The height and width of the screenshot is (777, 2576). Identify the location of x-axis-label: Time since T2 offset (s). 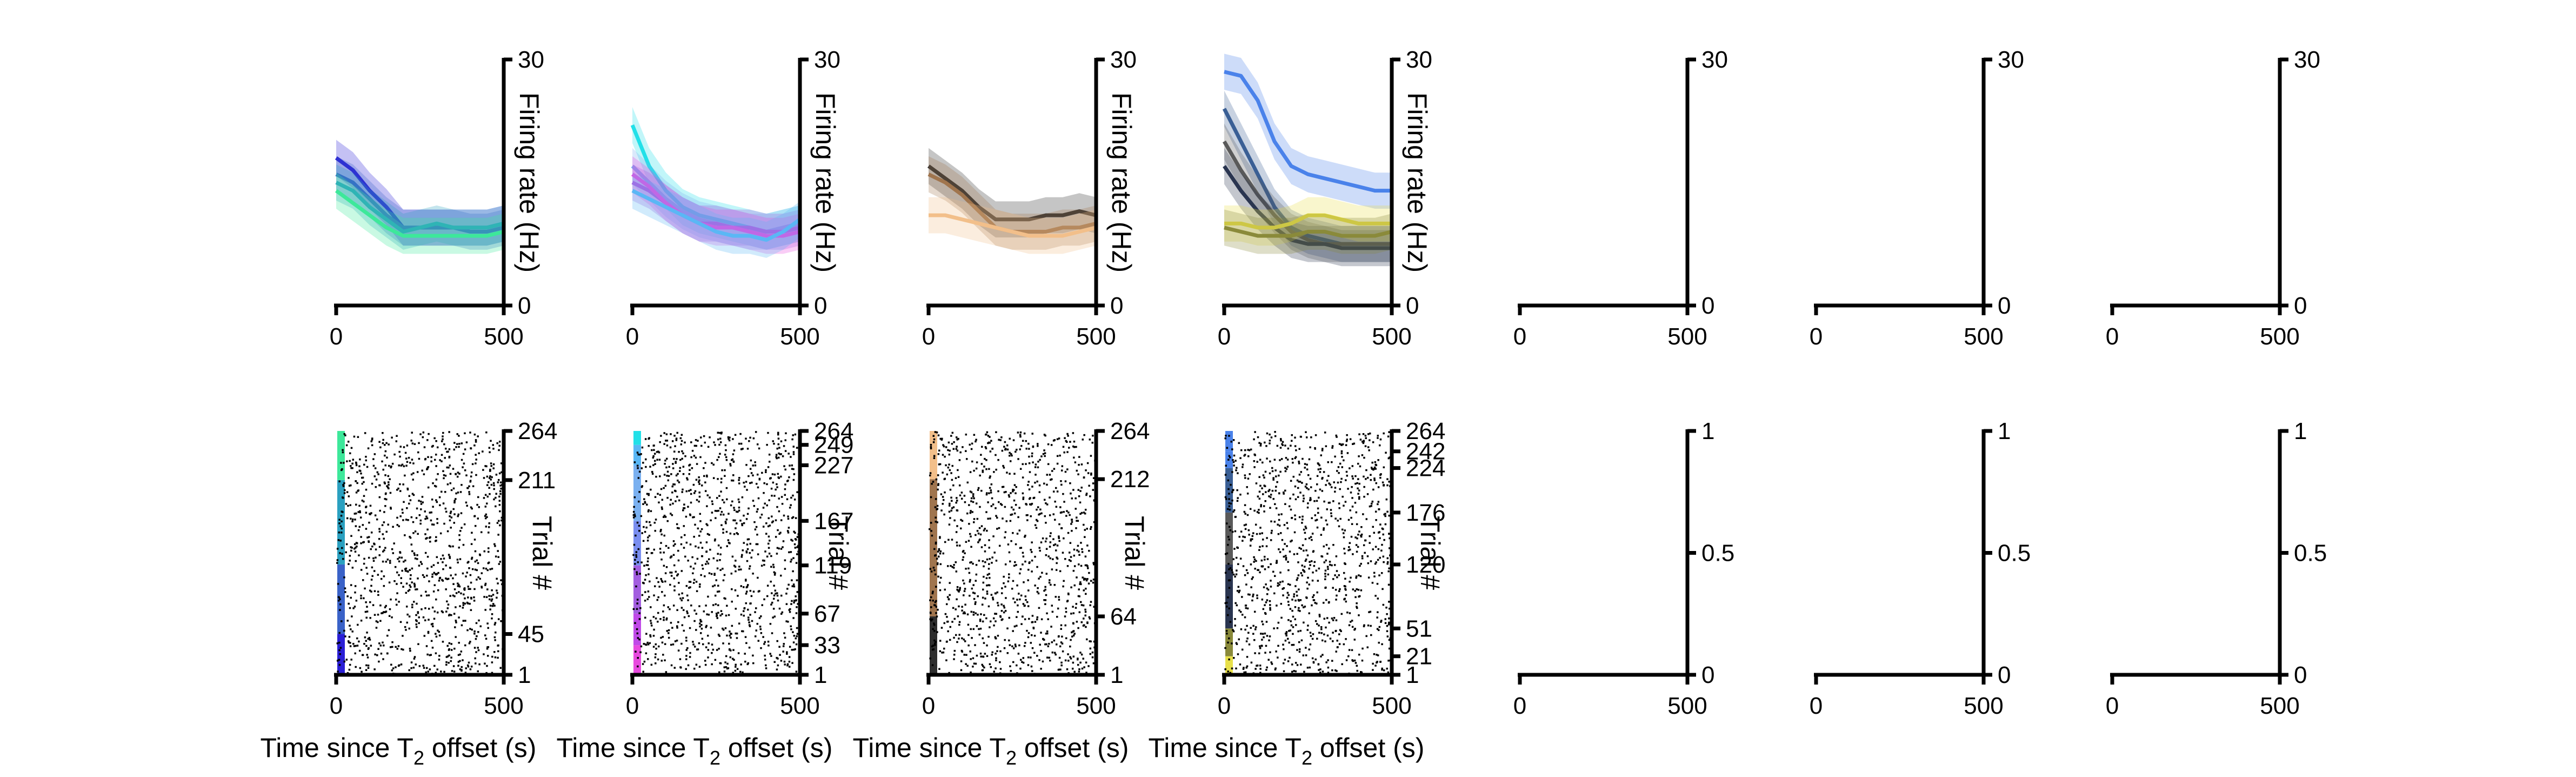
(399, 751).